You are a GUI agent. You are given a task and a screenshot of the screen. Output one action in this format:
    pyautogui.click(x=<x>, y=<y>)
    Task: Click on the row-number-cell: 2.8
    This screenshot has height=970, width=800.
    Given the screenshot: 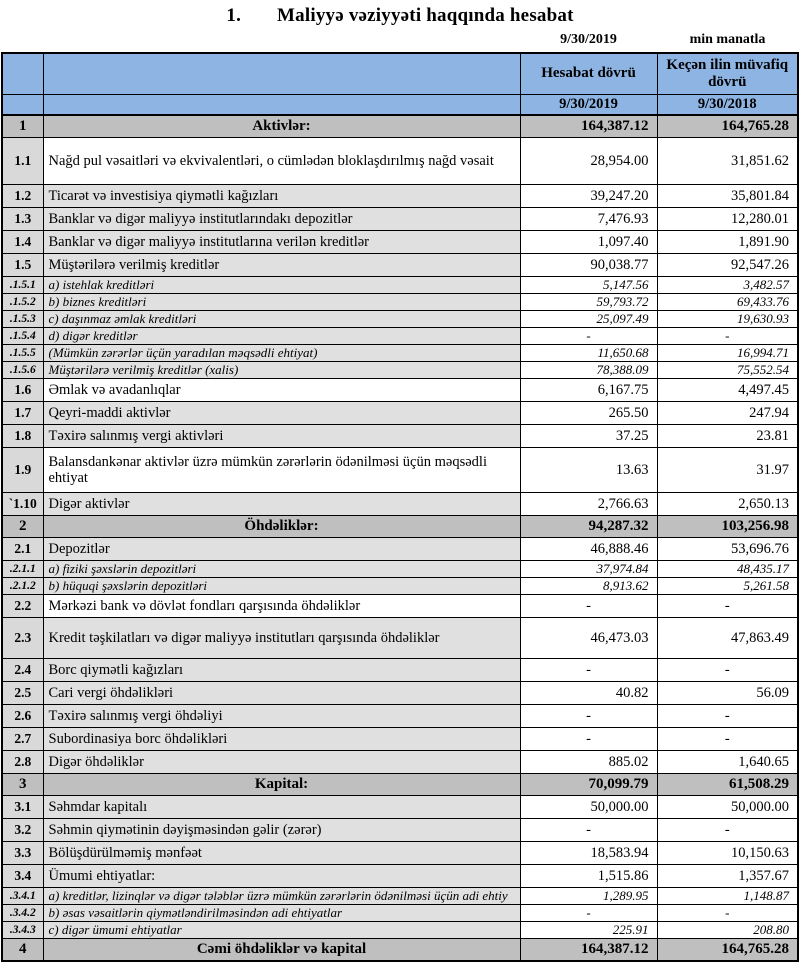 What is the action you would take?
    pyautogui.click(x=22, y=762)
    